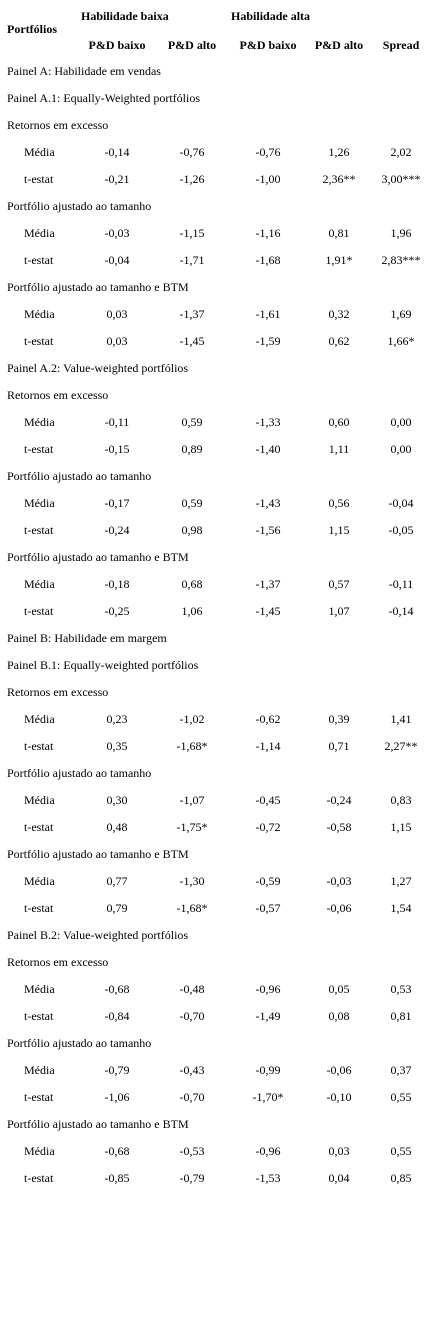 This screenshot has width=432, height=1329. What do you see at coordinates (192, 584) in the screenshot?
I see `table-cell: 0,68` at bounding box center [192, 584].